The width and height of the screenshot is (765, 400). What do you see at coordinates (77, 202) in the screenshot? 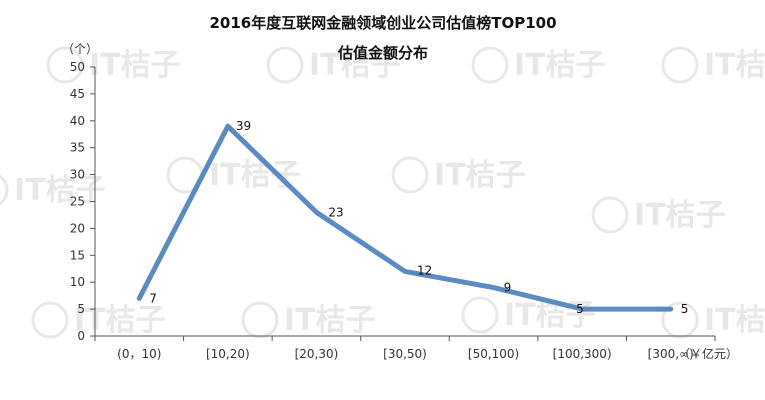
I see `y-tick-label: 25` at bounding box center [77, 202].